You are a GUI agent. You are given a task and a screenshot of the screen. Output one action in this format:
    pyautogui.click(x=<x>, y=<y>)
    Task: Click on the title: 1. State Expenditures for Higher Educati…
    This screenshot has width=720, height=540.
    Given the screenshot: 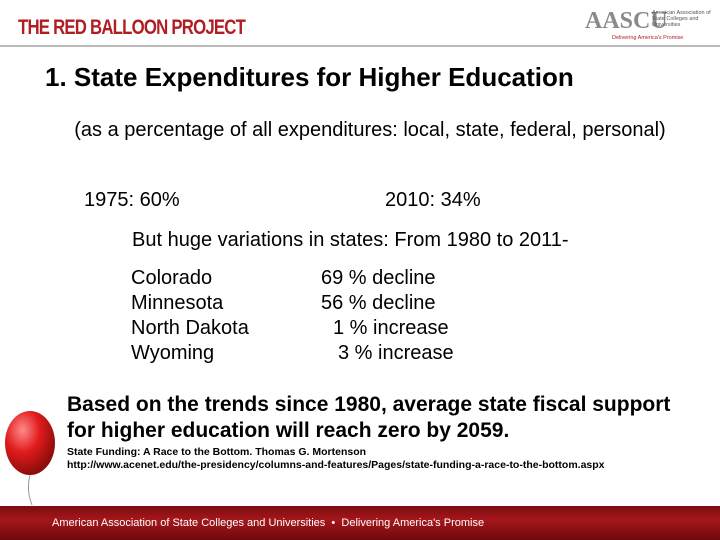 What is the action you would take?
    pyautogui.click(x=309, y=77)
    